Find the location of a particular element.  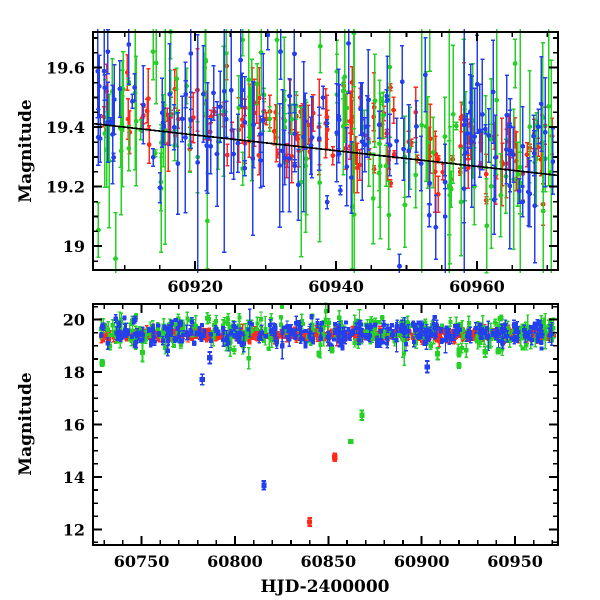

top-panel-trend-line is located at coordinates (325, 149).